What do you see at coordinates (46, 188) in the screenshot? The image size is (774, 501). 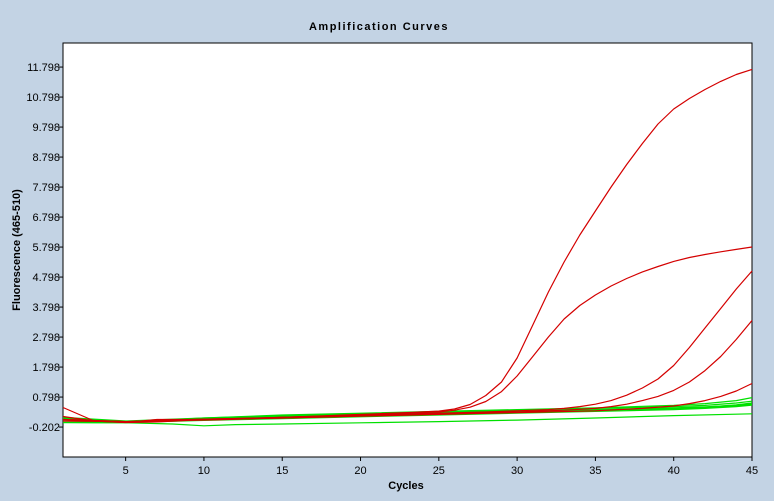 I see `y-tick-label: 7.798` at bounding box center [46, 188].